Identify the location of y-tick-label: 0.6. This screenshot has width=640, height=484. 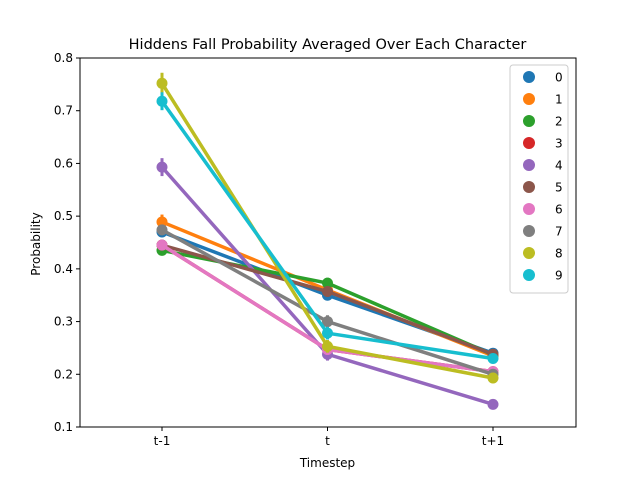
(63, 163).